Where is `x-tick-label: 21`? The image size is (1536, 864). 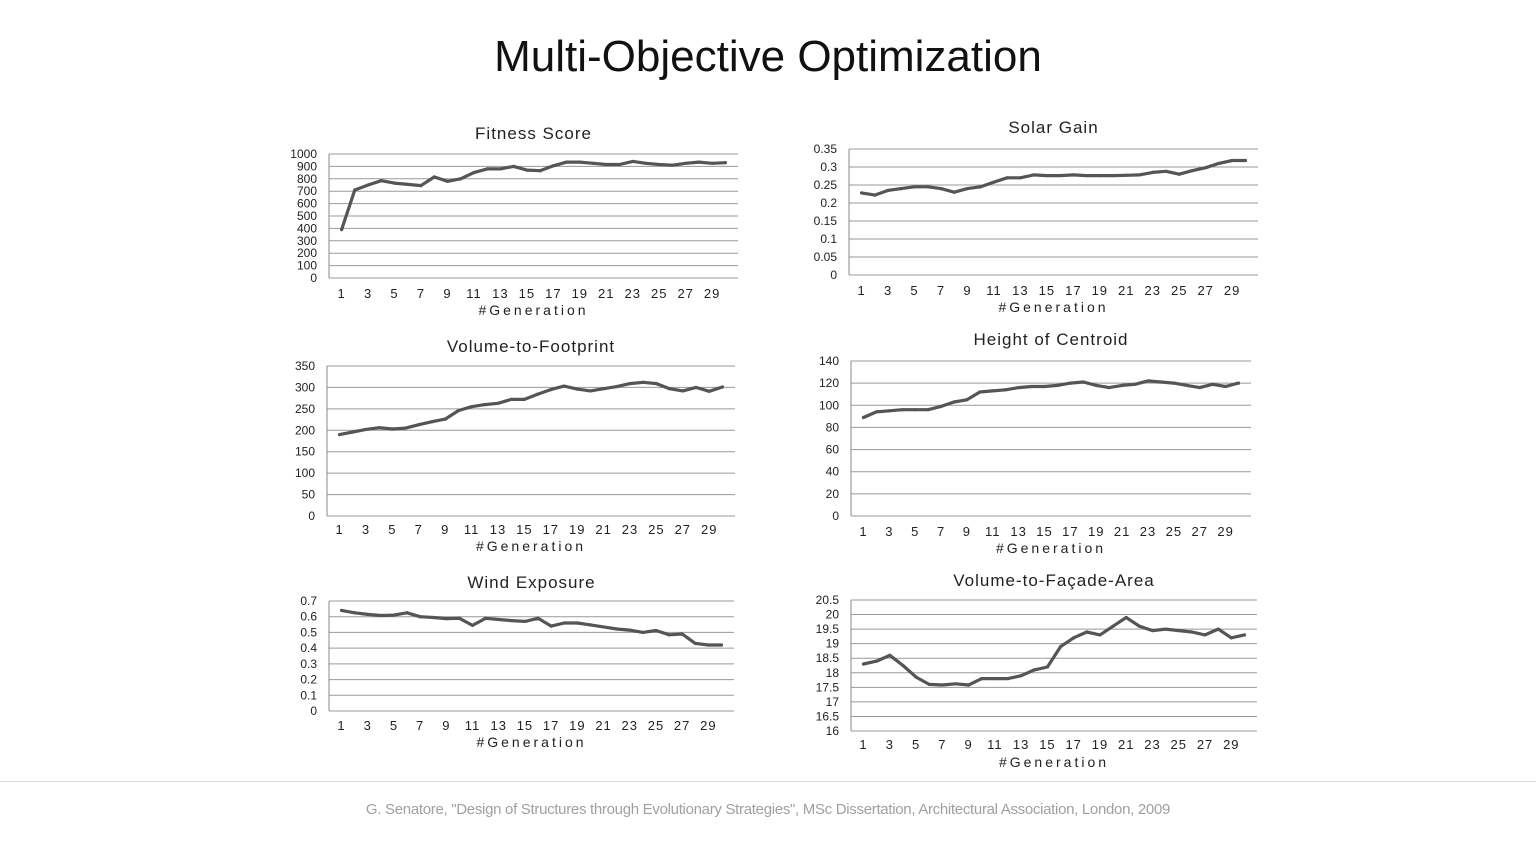
x-tick-label: 21 is located at coordinates (1126, 290).